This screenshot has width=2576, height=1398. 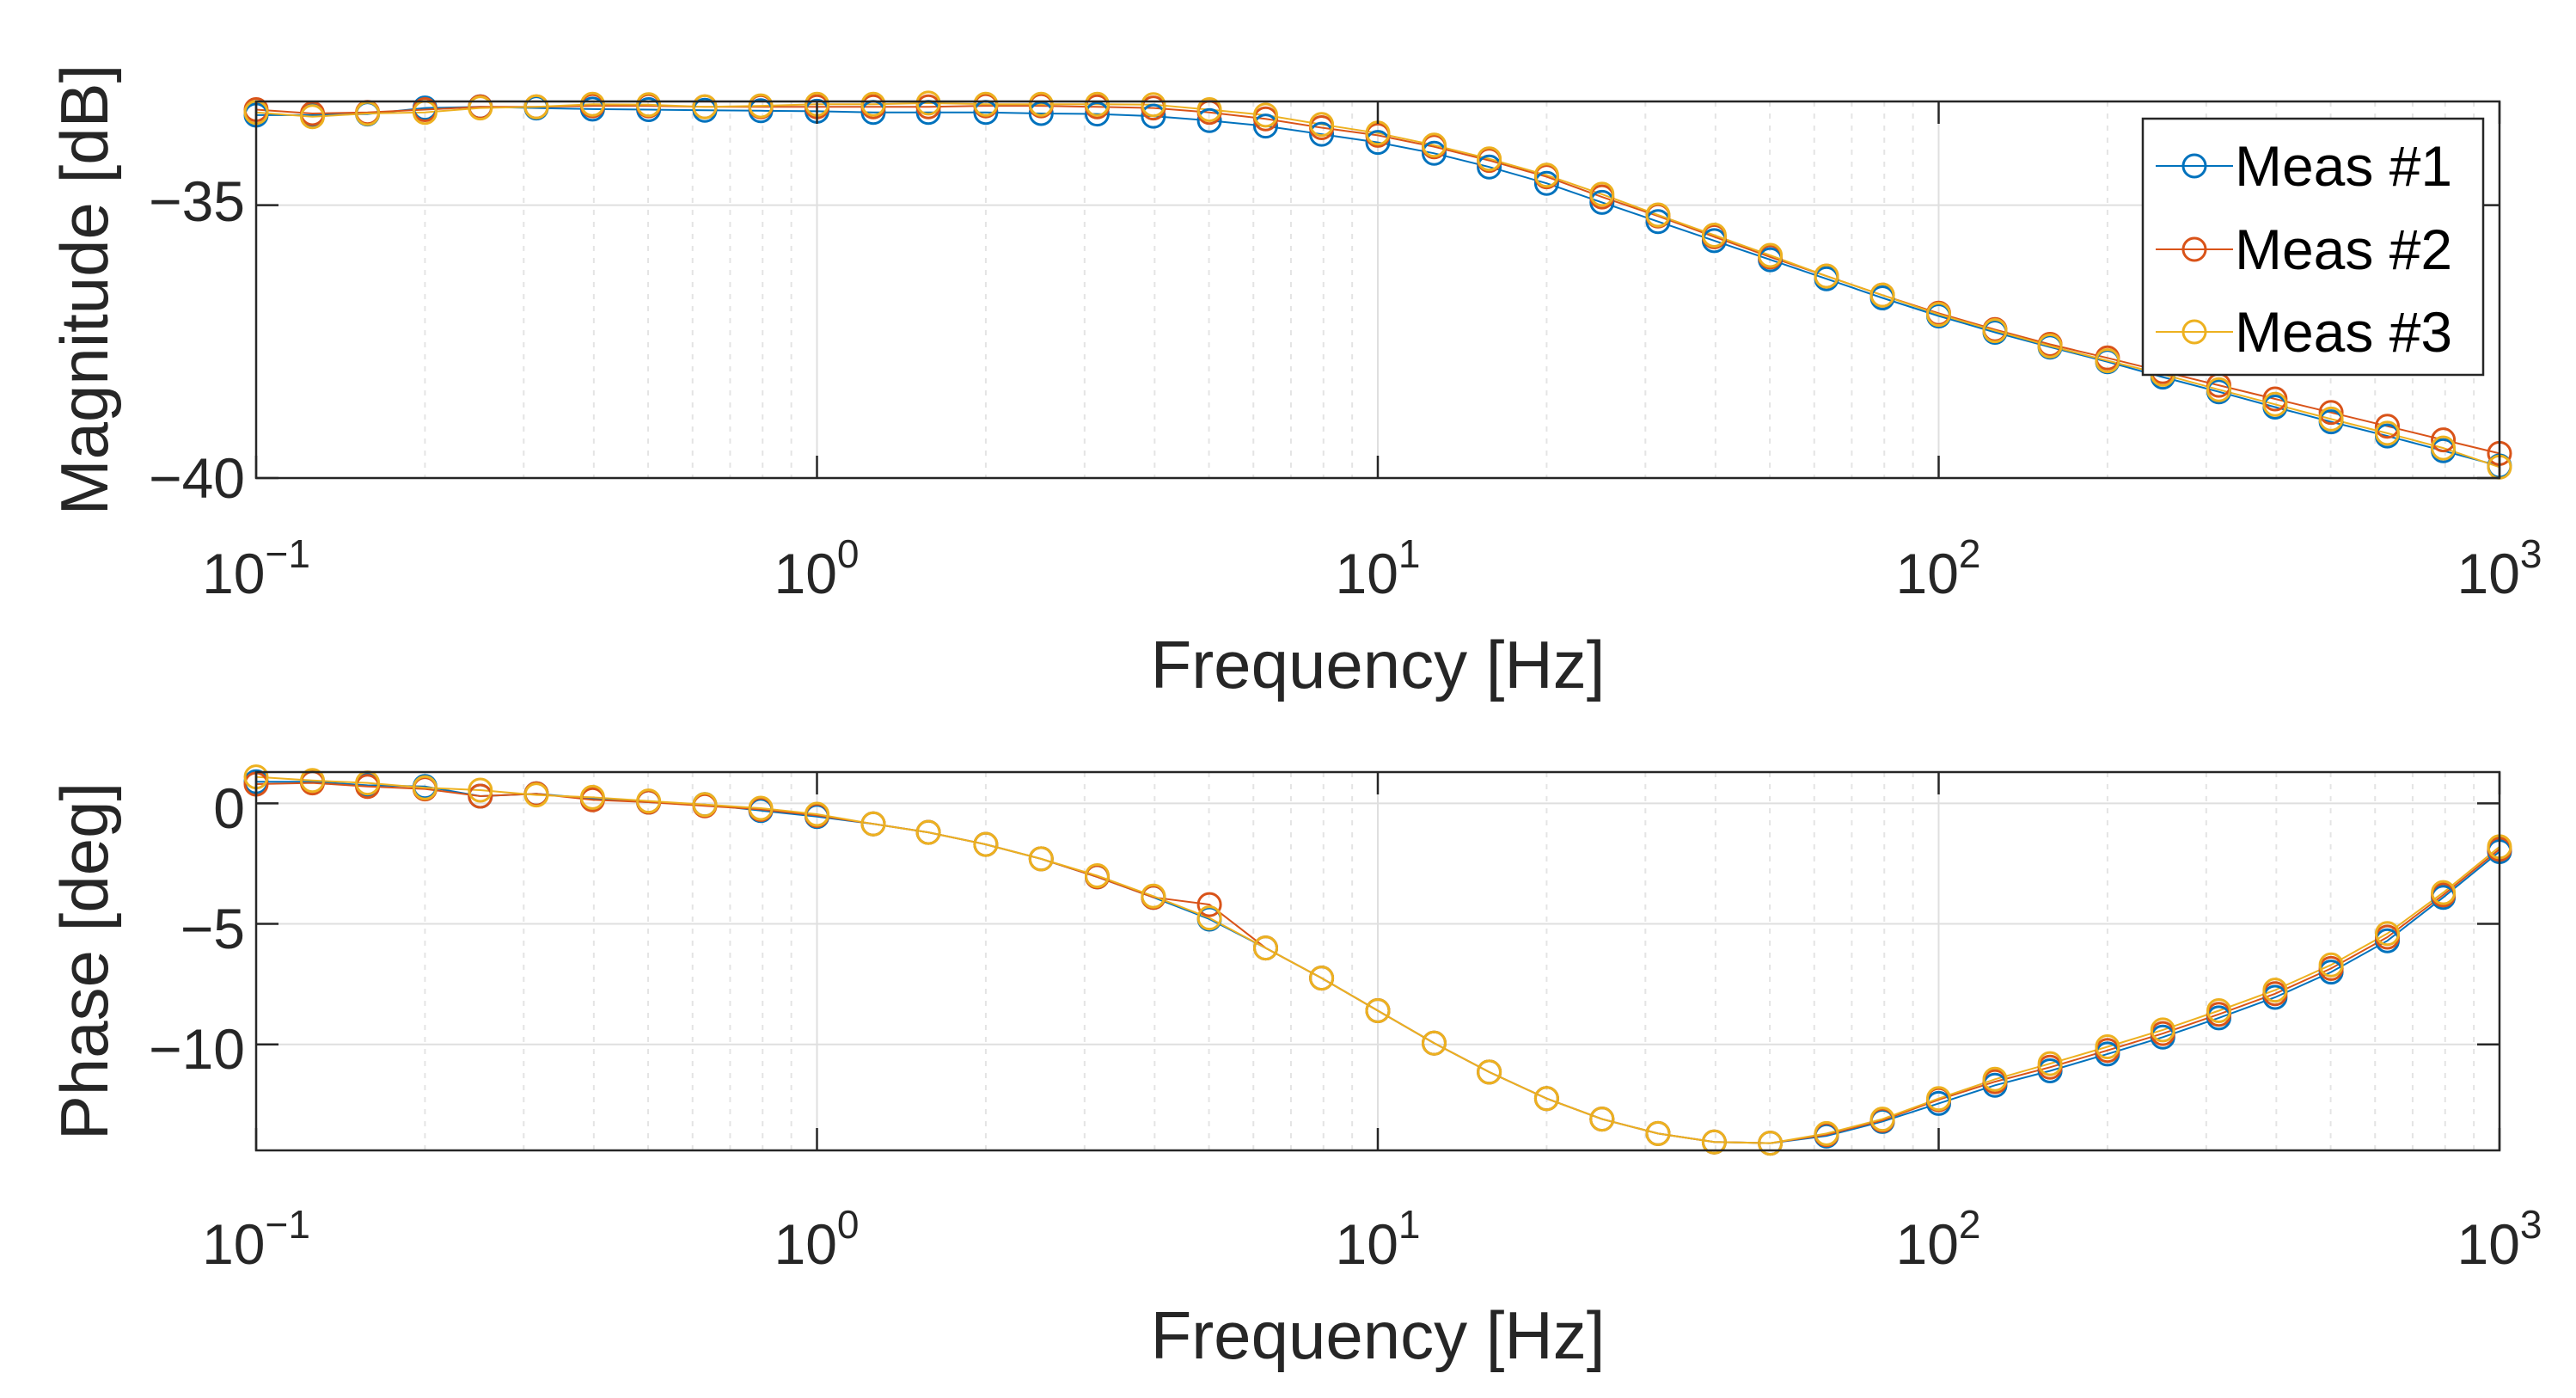 I want to click on legend-label-meas-2: Meas #2, so click(x=2343, y=249).